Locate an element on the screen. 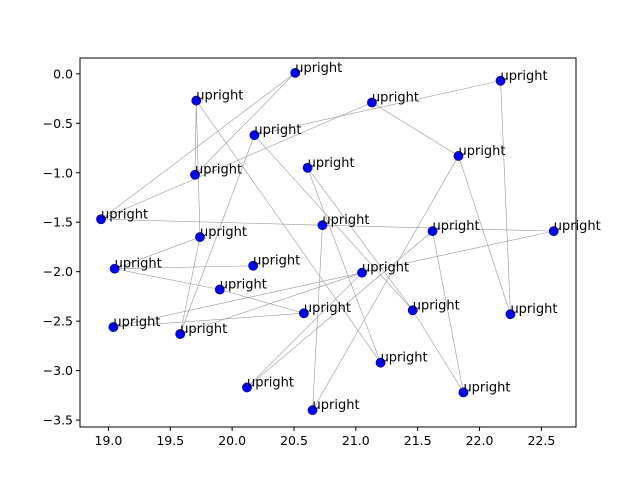 The width and height of the screenshot is (640, 480). y-axis: 0.0 −0.5 −1.0 −1.5 −2.0 −2.5 −3.0 −3.5 is located at coordinates (61, 247).